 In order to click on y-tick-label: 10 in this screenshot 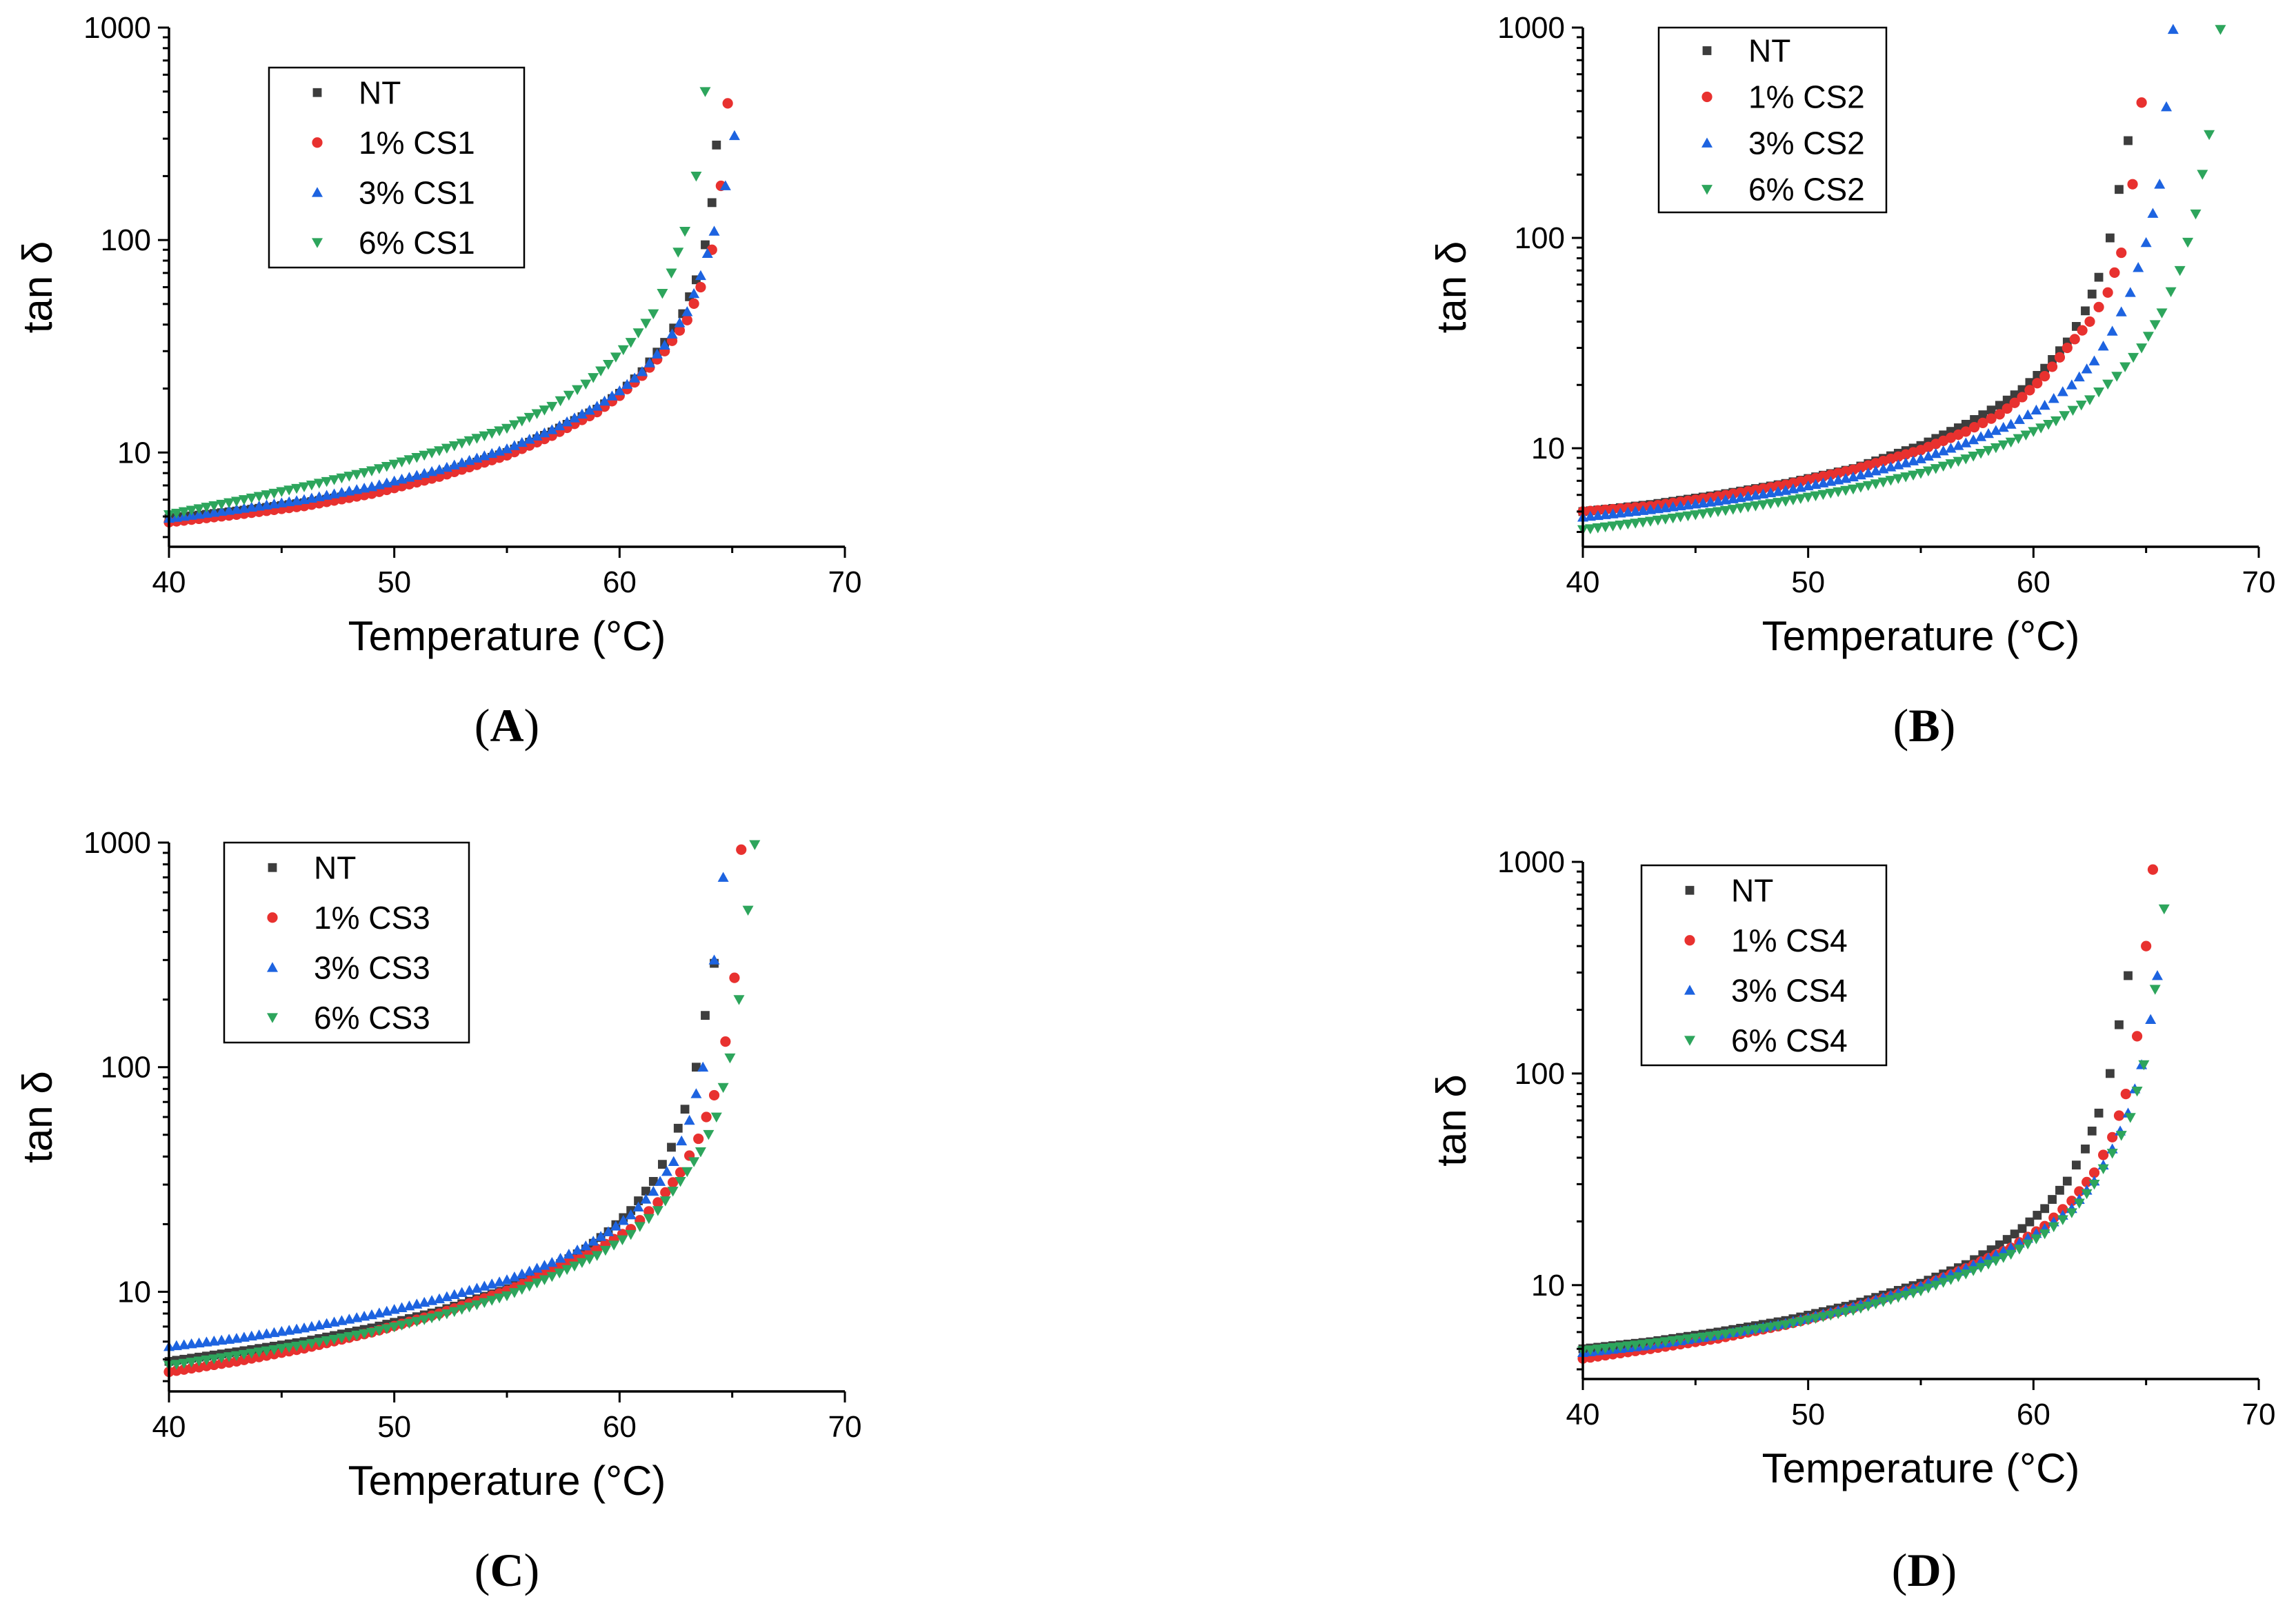, I will do `click(134, 453)`.